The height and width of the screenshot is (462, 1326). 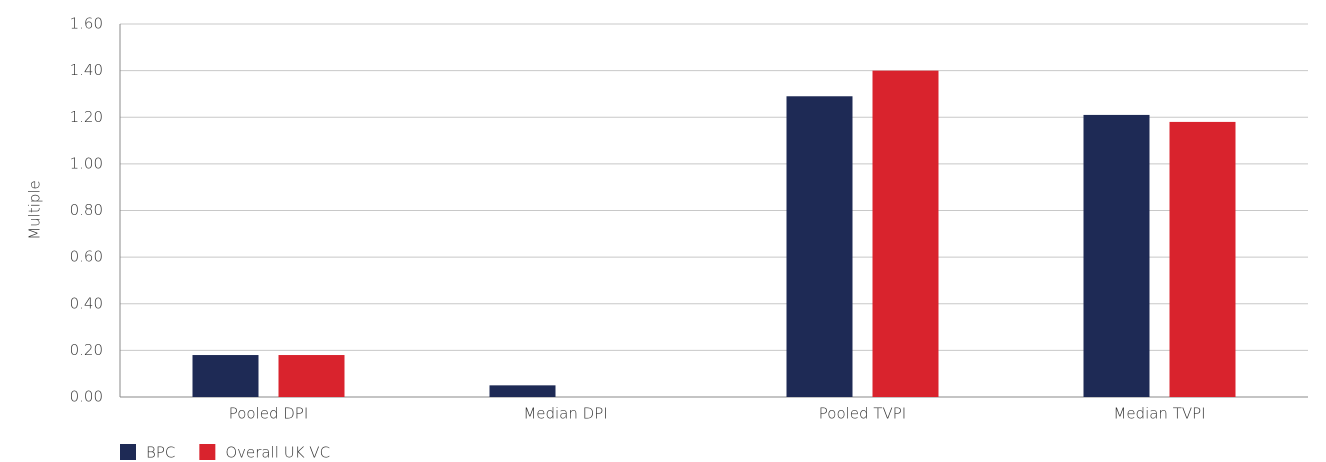 What do you see at coordinates (86, 257) in the screenshot?
I see `y-tick-label: 0.60` at bounding box center [86, 257].